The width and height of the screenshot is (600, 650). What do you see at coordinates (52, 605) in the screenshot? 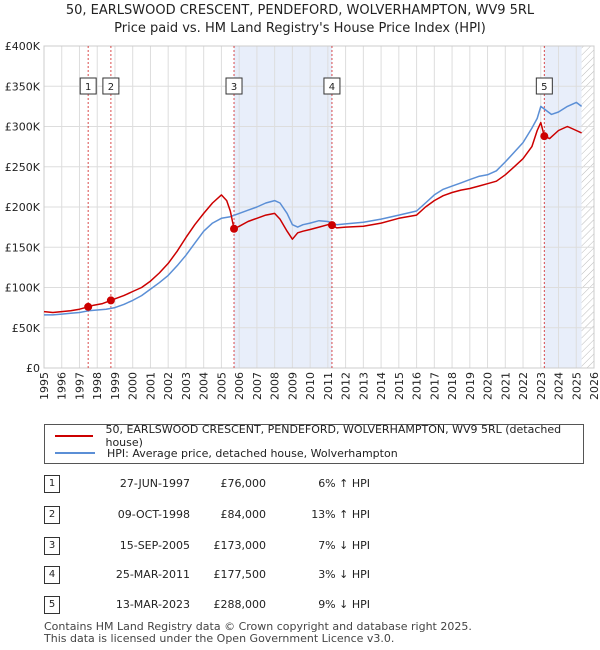
I see `transaction-number: 5` at bounding box center [52, 605].